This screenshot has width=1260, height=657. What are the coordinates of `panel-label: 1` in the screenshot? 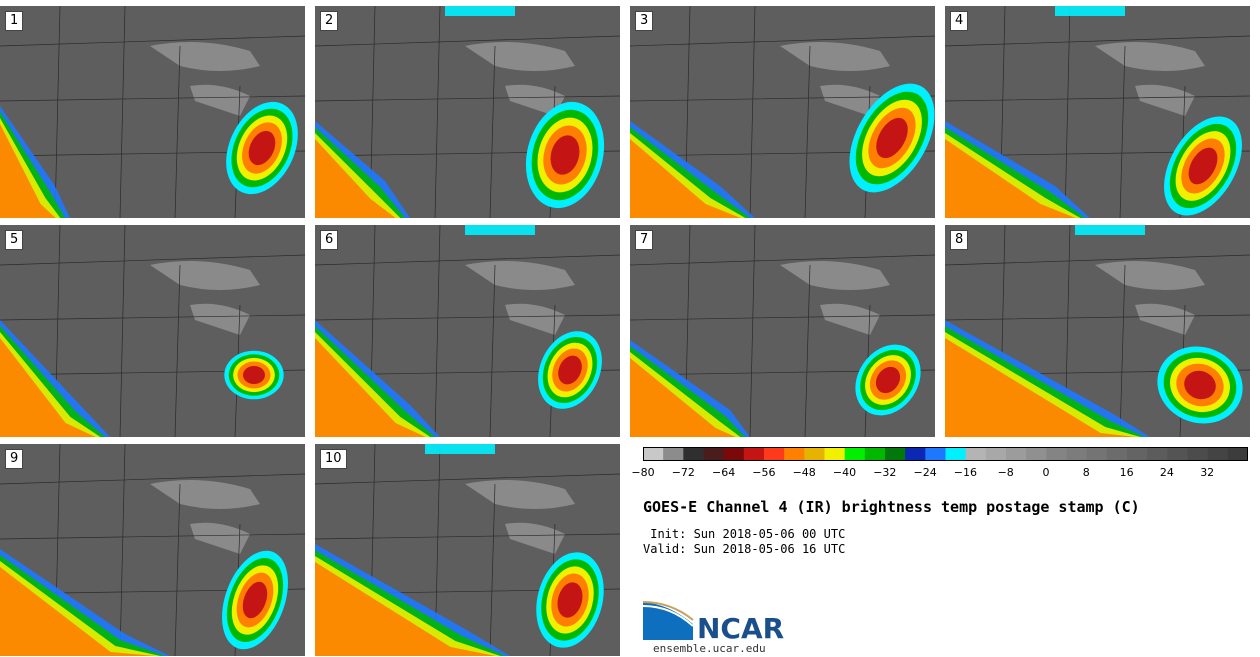 It's located at (14, 21).